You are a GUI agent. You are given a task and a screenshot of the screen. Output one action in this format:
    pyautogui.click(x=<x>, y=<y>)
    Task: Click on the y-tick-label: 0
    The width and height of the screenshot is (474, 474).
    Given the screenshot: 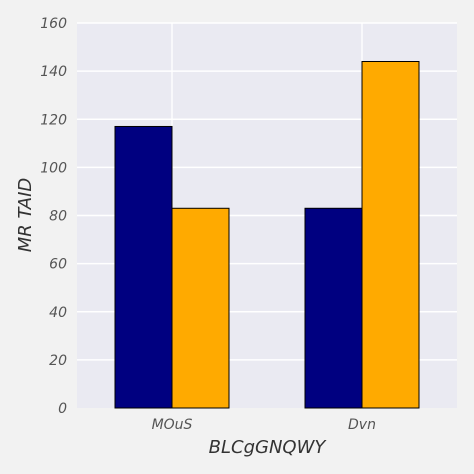 What is the action you would take?
    pyautogui.click(x=62, y=409)
    